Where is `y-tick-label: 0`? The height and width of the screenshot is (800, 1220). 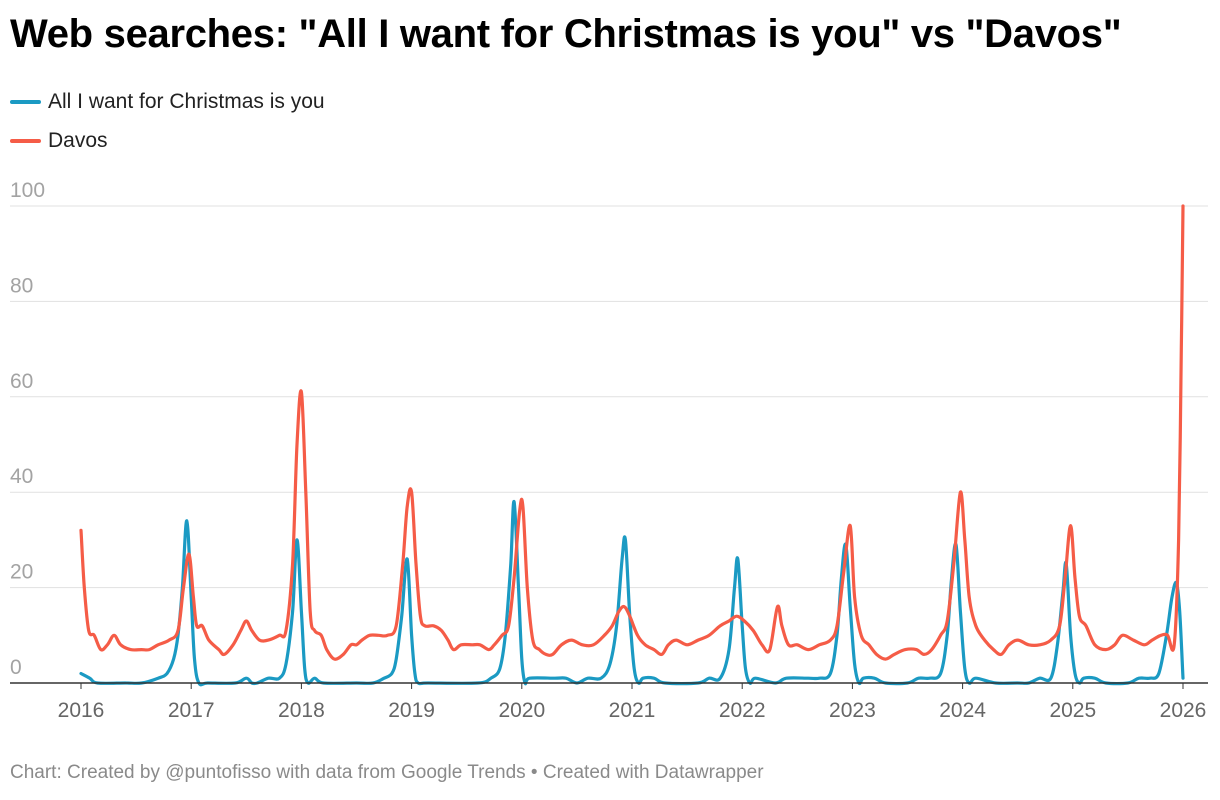
y-tick-label: 0 is located at coordinates (16, 667).